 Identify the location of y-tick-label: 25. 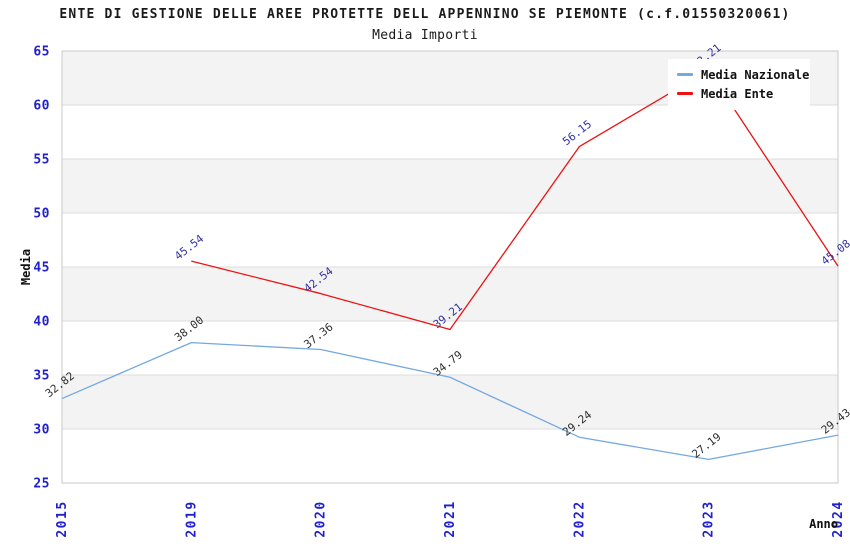
(41, 484).